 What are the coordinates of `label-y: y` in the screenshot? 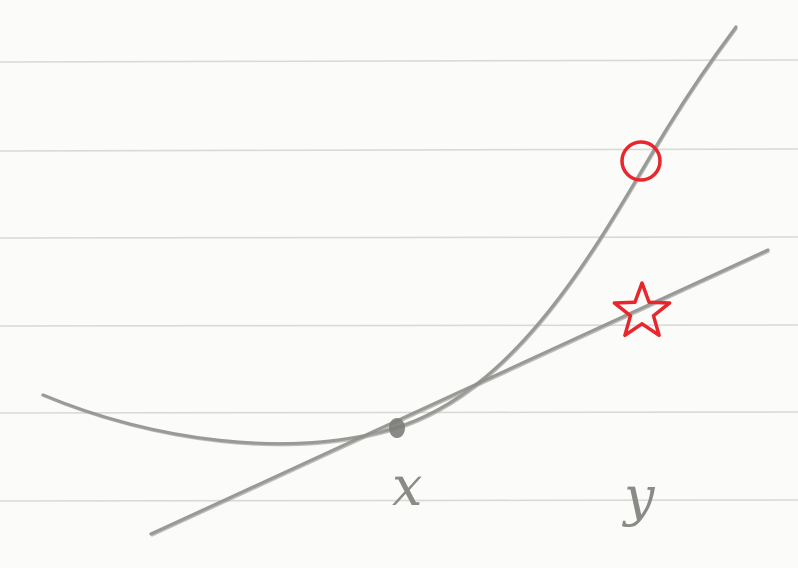 It's located at (639, 496).